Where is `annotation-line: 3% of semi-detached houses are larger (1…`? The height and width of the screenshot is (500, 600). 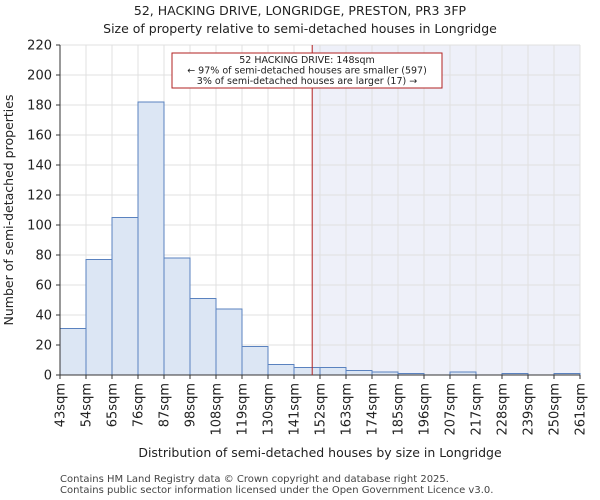 annotation-line: 3% of semi-detached houses are larger (1… is located at coordinates (307, 81).